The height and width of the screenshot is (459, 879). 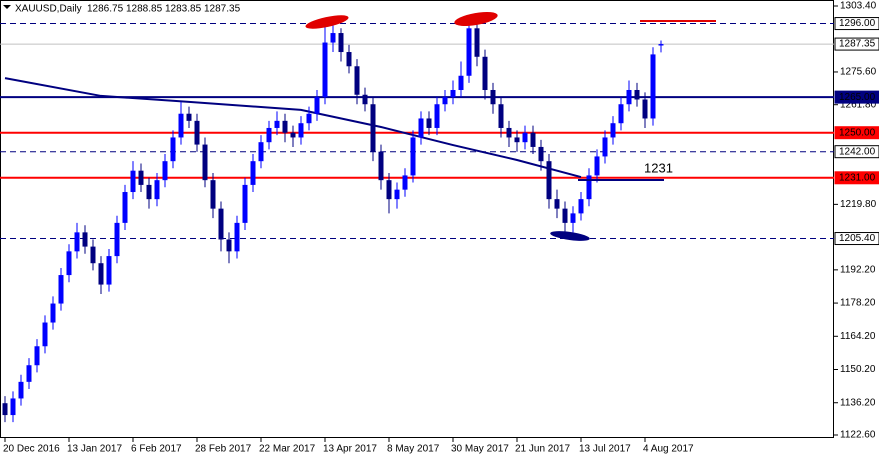 What do you see at coordinates (31, 449) in the screenshot?
I see `x-tick-label: 20 Dec 2016` at bounding box center [31, 449].